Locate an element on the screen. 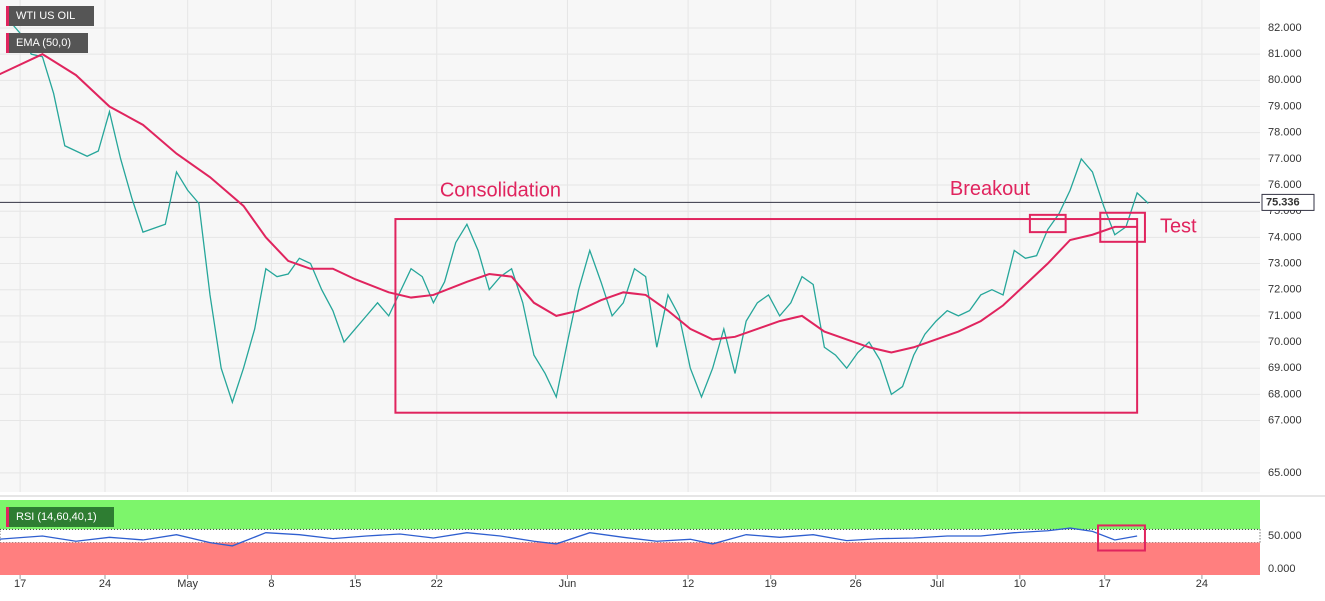 This screenshot has width=1325, height=601. y-tick-label: 78.000 is located at coordinates (1285, 133).